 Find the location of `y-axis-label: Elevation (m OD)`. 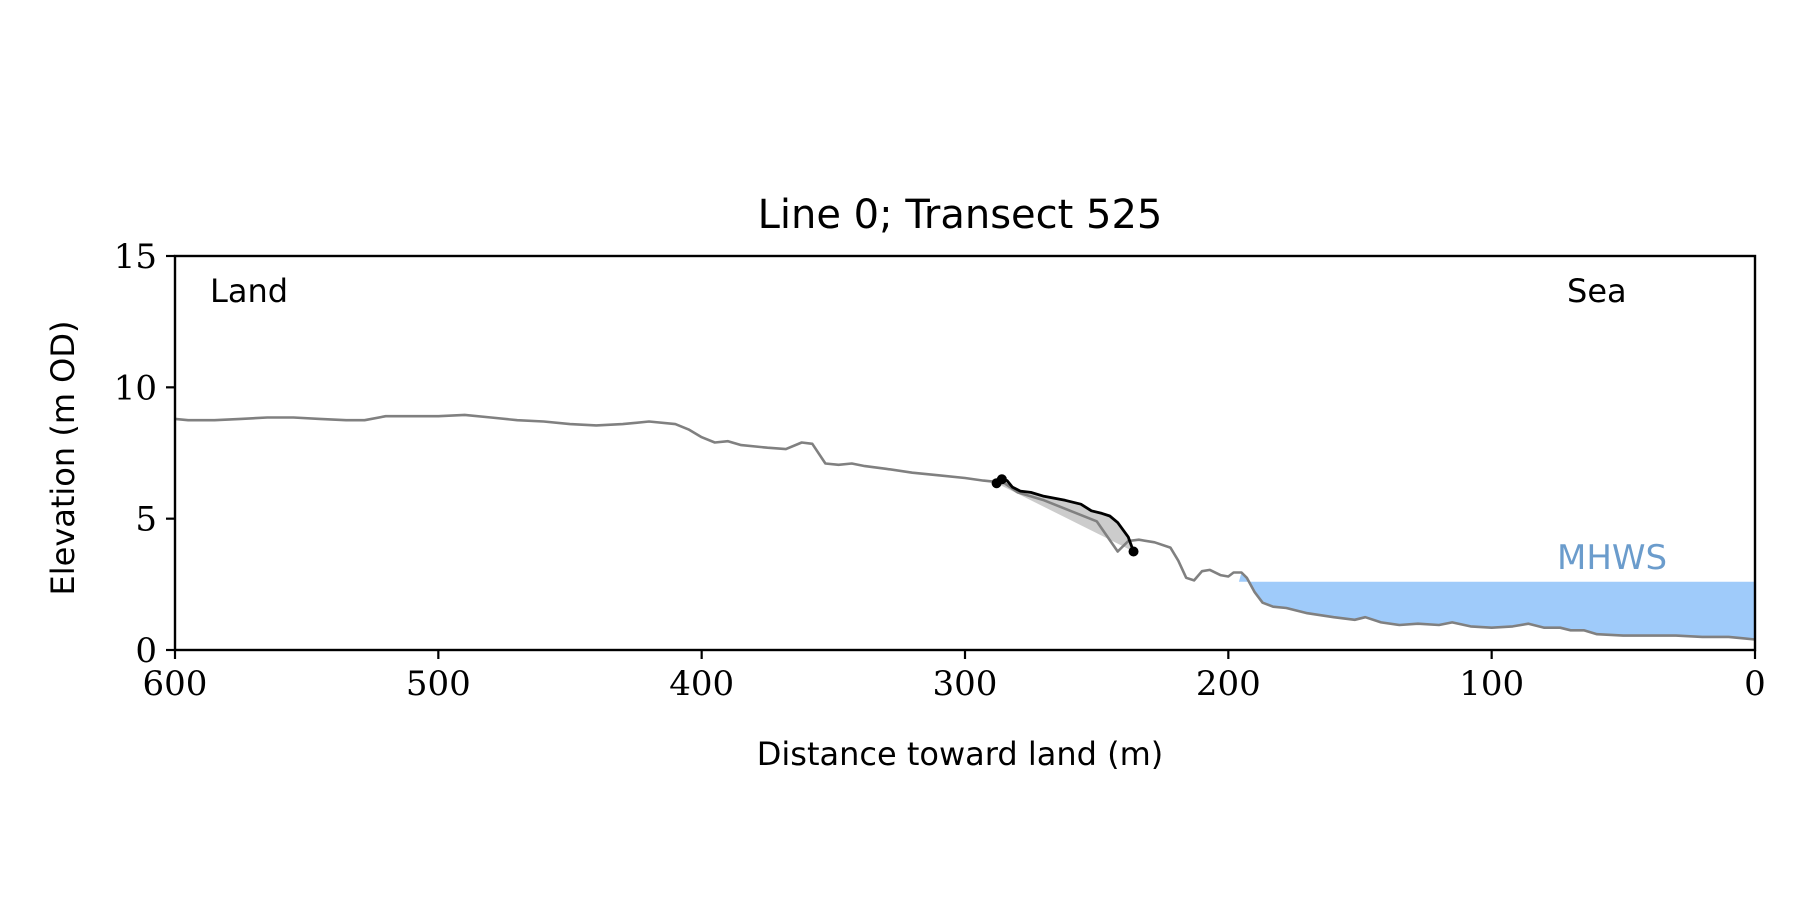

y-axis-label: Elevation (m OD) is located at coordinates (63, 458).